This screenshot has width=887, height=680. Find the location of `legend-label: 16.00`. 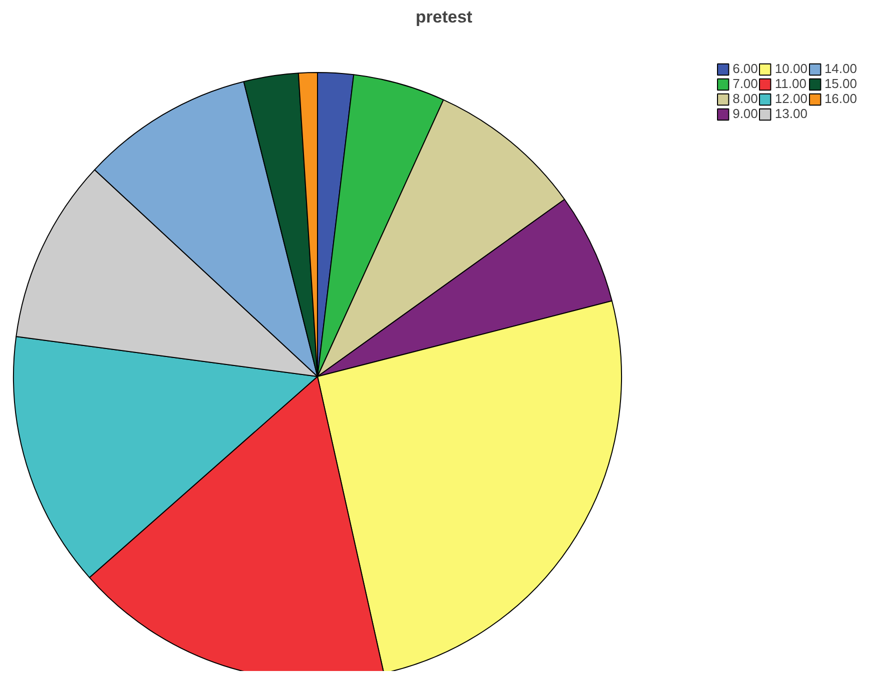

legend-label: 16.00 is located at coordinates (840, 98).